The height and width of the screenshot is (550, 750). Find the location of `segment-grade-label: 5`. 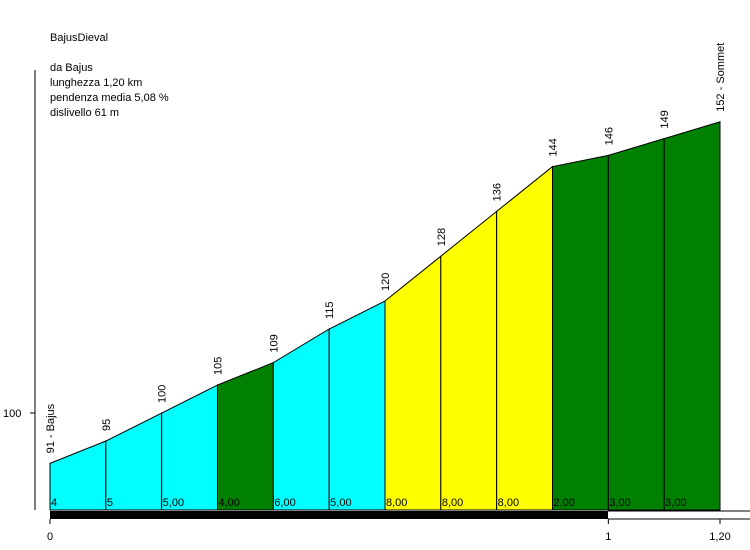

segment-grade-label: 5 is located at coordinates (110, 503).